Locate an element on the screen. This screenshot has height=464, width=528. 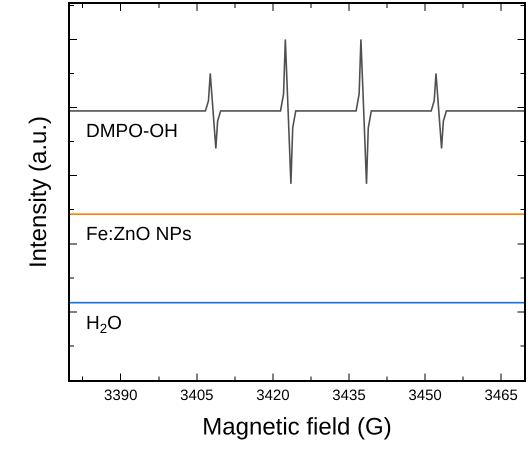
y-axis-title: Intensity (a.u.) is located at coordinates (38, 192).